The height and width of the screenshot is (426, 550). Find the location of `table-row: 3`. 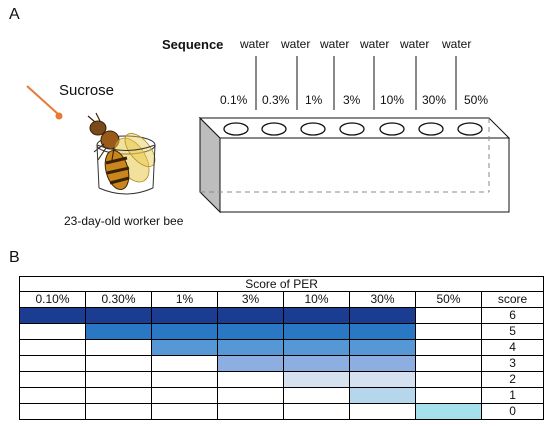

table-row: 3 is located at coordinates (282, 363).